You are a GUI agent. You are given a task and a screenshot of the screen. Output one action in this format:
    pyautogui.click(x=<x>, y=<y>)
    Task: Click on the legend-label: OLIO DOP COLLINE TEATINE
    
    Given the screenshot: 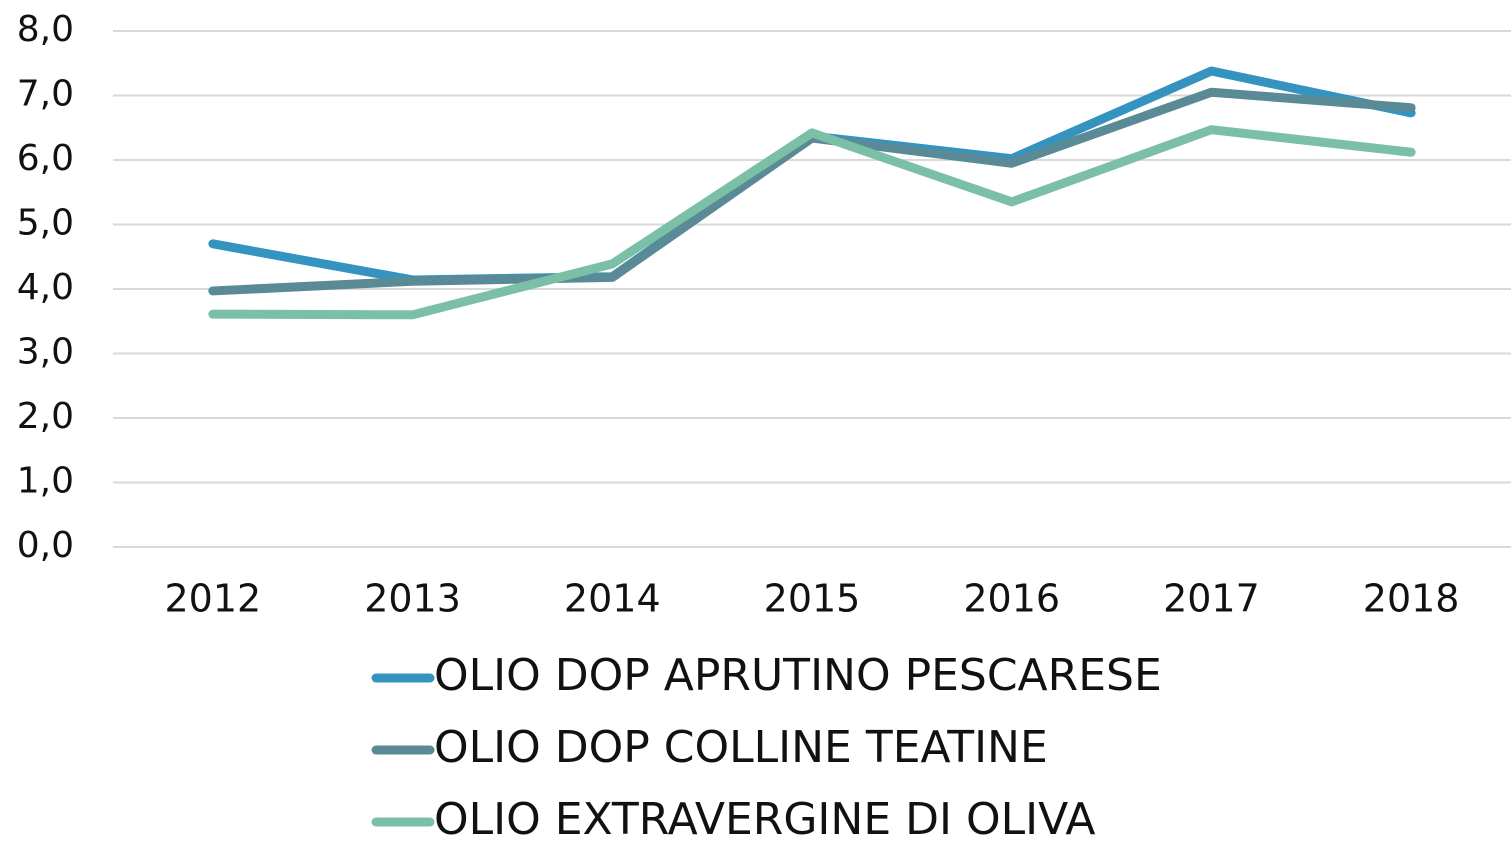 What is the action you would take?
    pyautogui.click(x=741, y=747)
    